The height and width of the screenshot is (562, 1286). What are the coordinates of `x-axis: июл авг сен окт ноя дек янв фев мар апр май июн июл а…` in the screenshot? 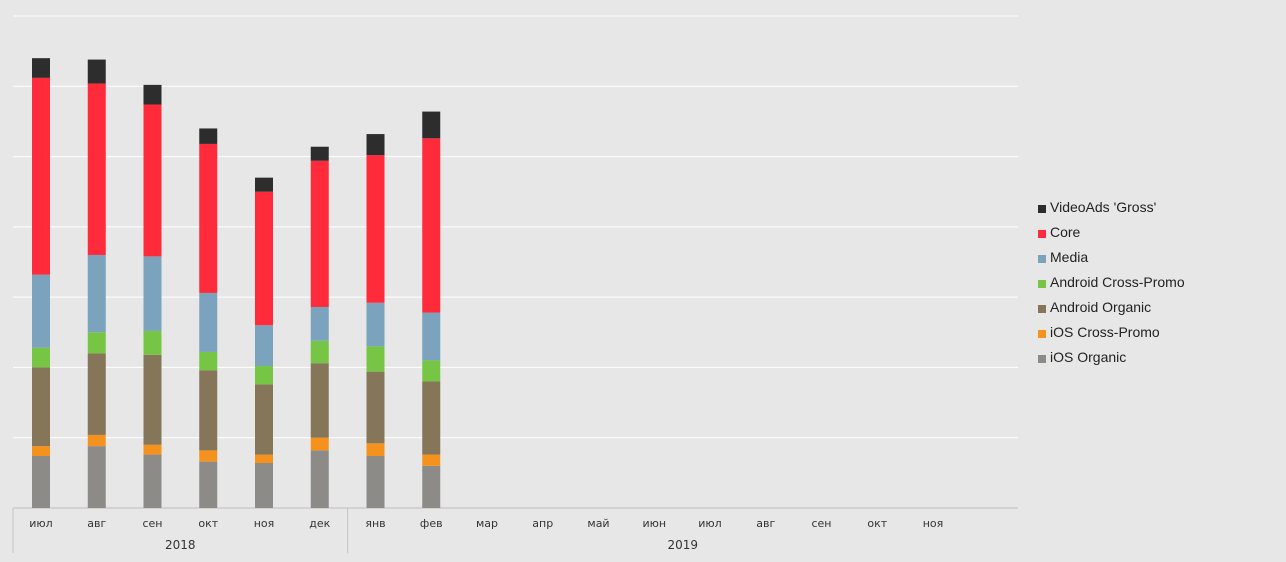 It's located at (478, 530).